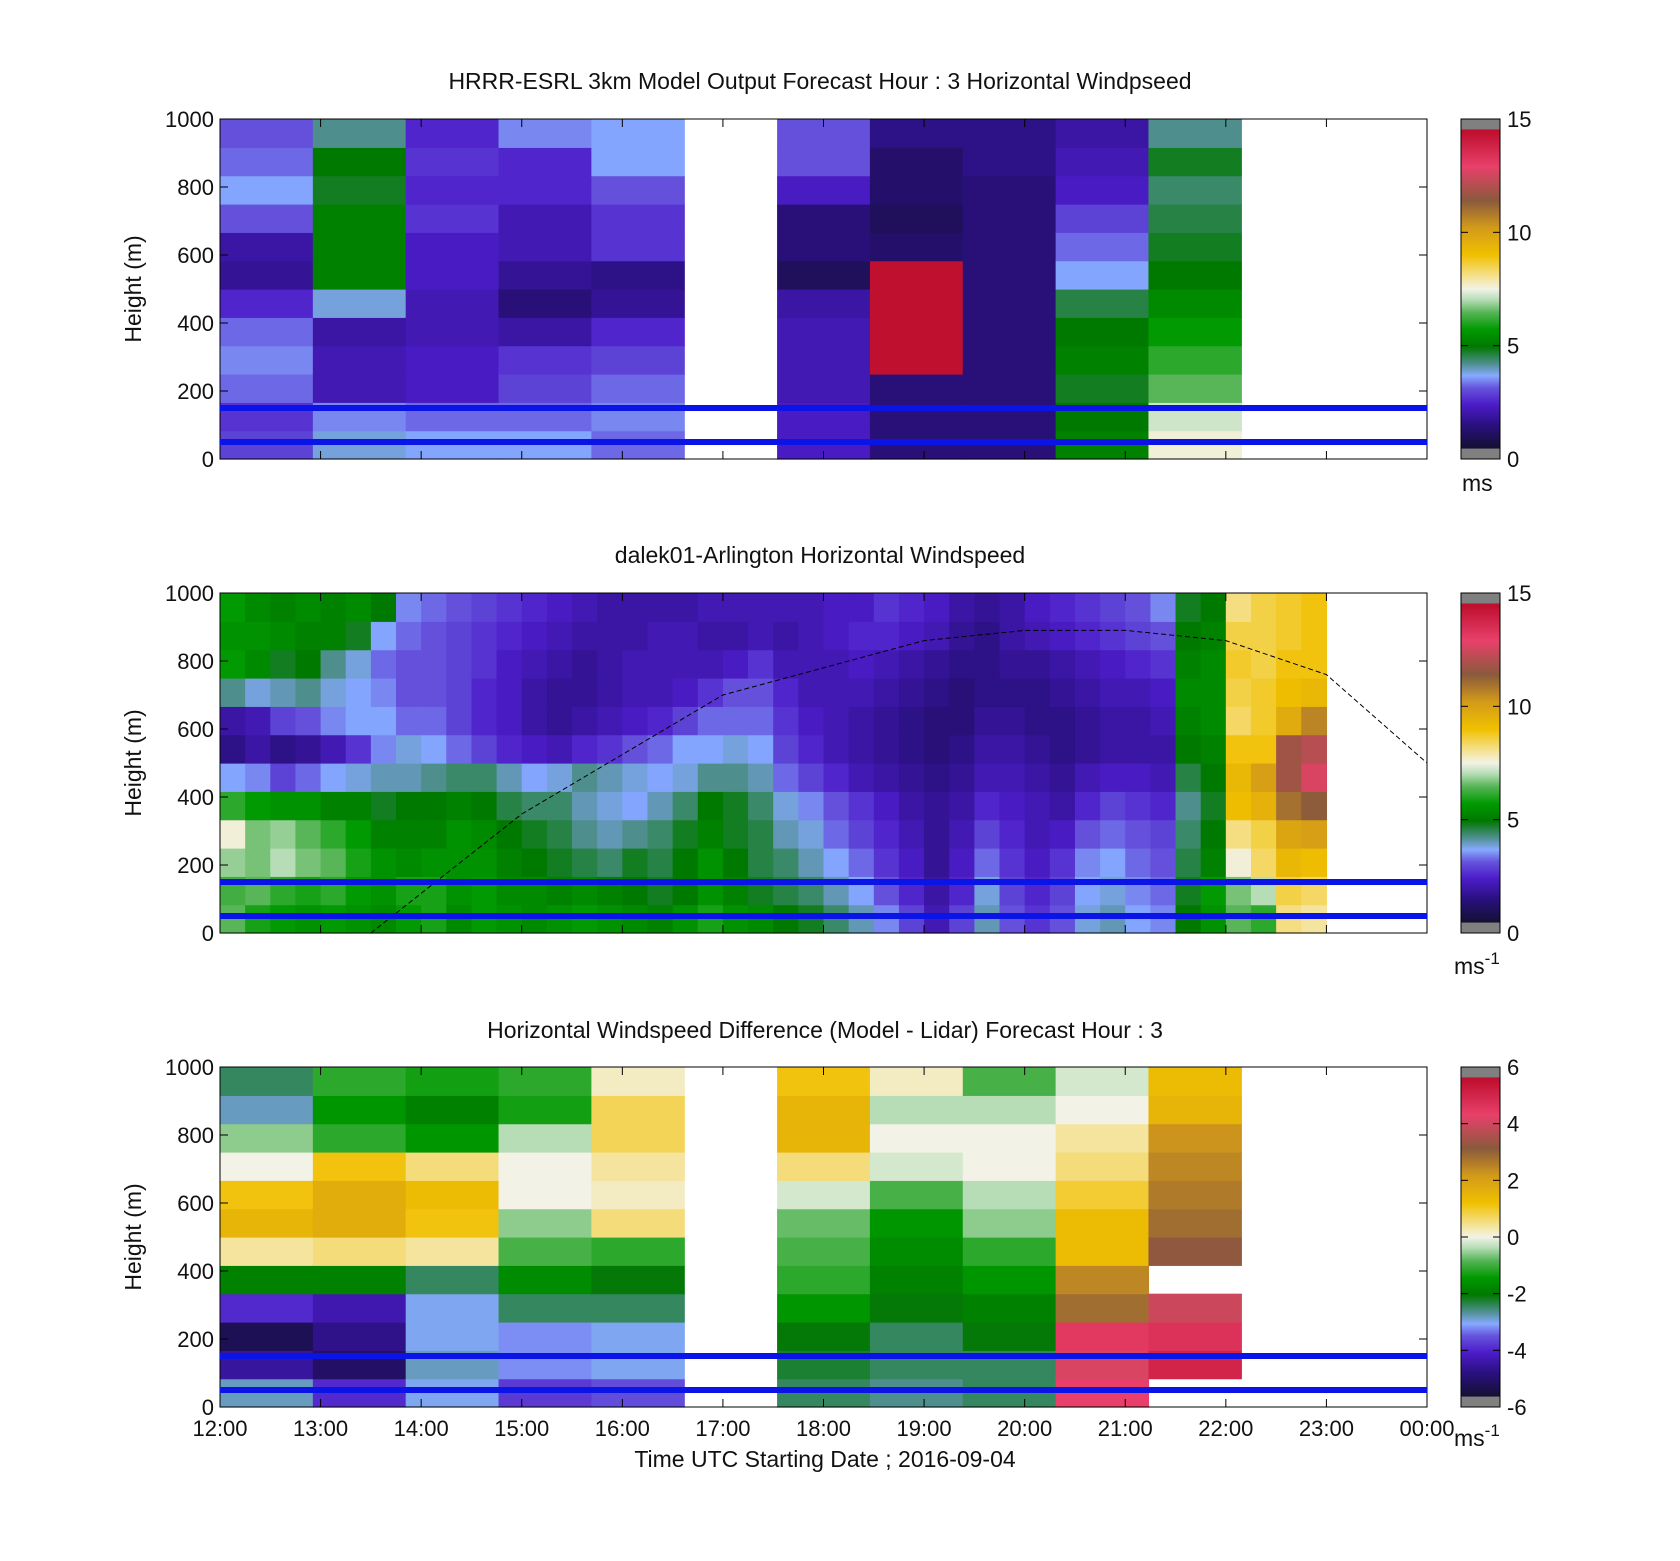  I want to click on panel-lidar-colorbar, so click(1480, 763).